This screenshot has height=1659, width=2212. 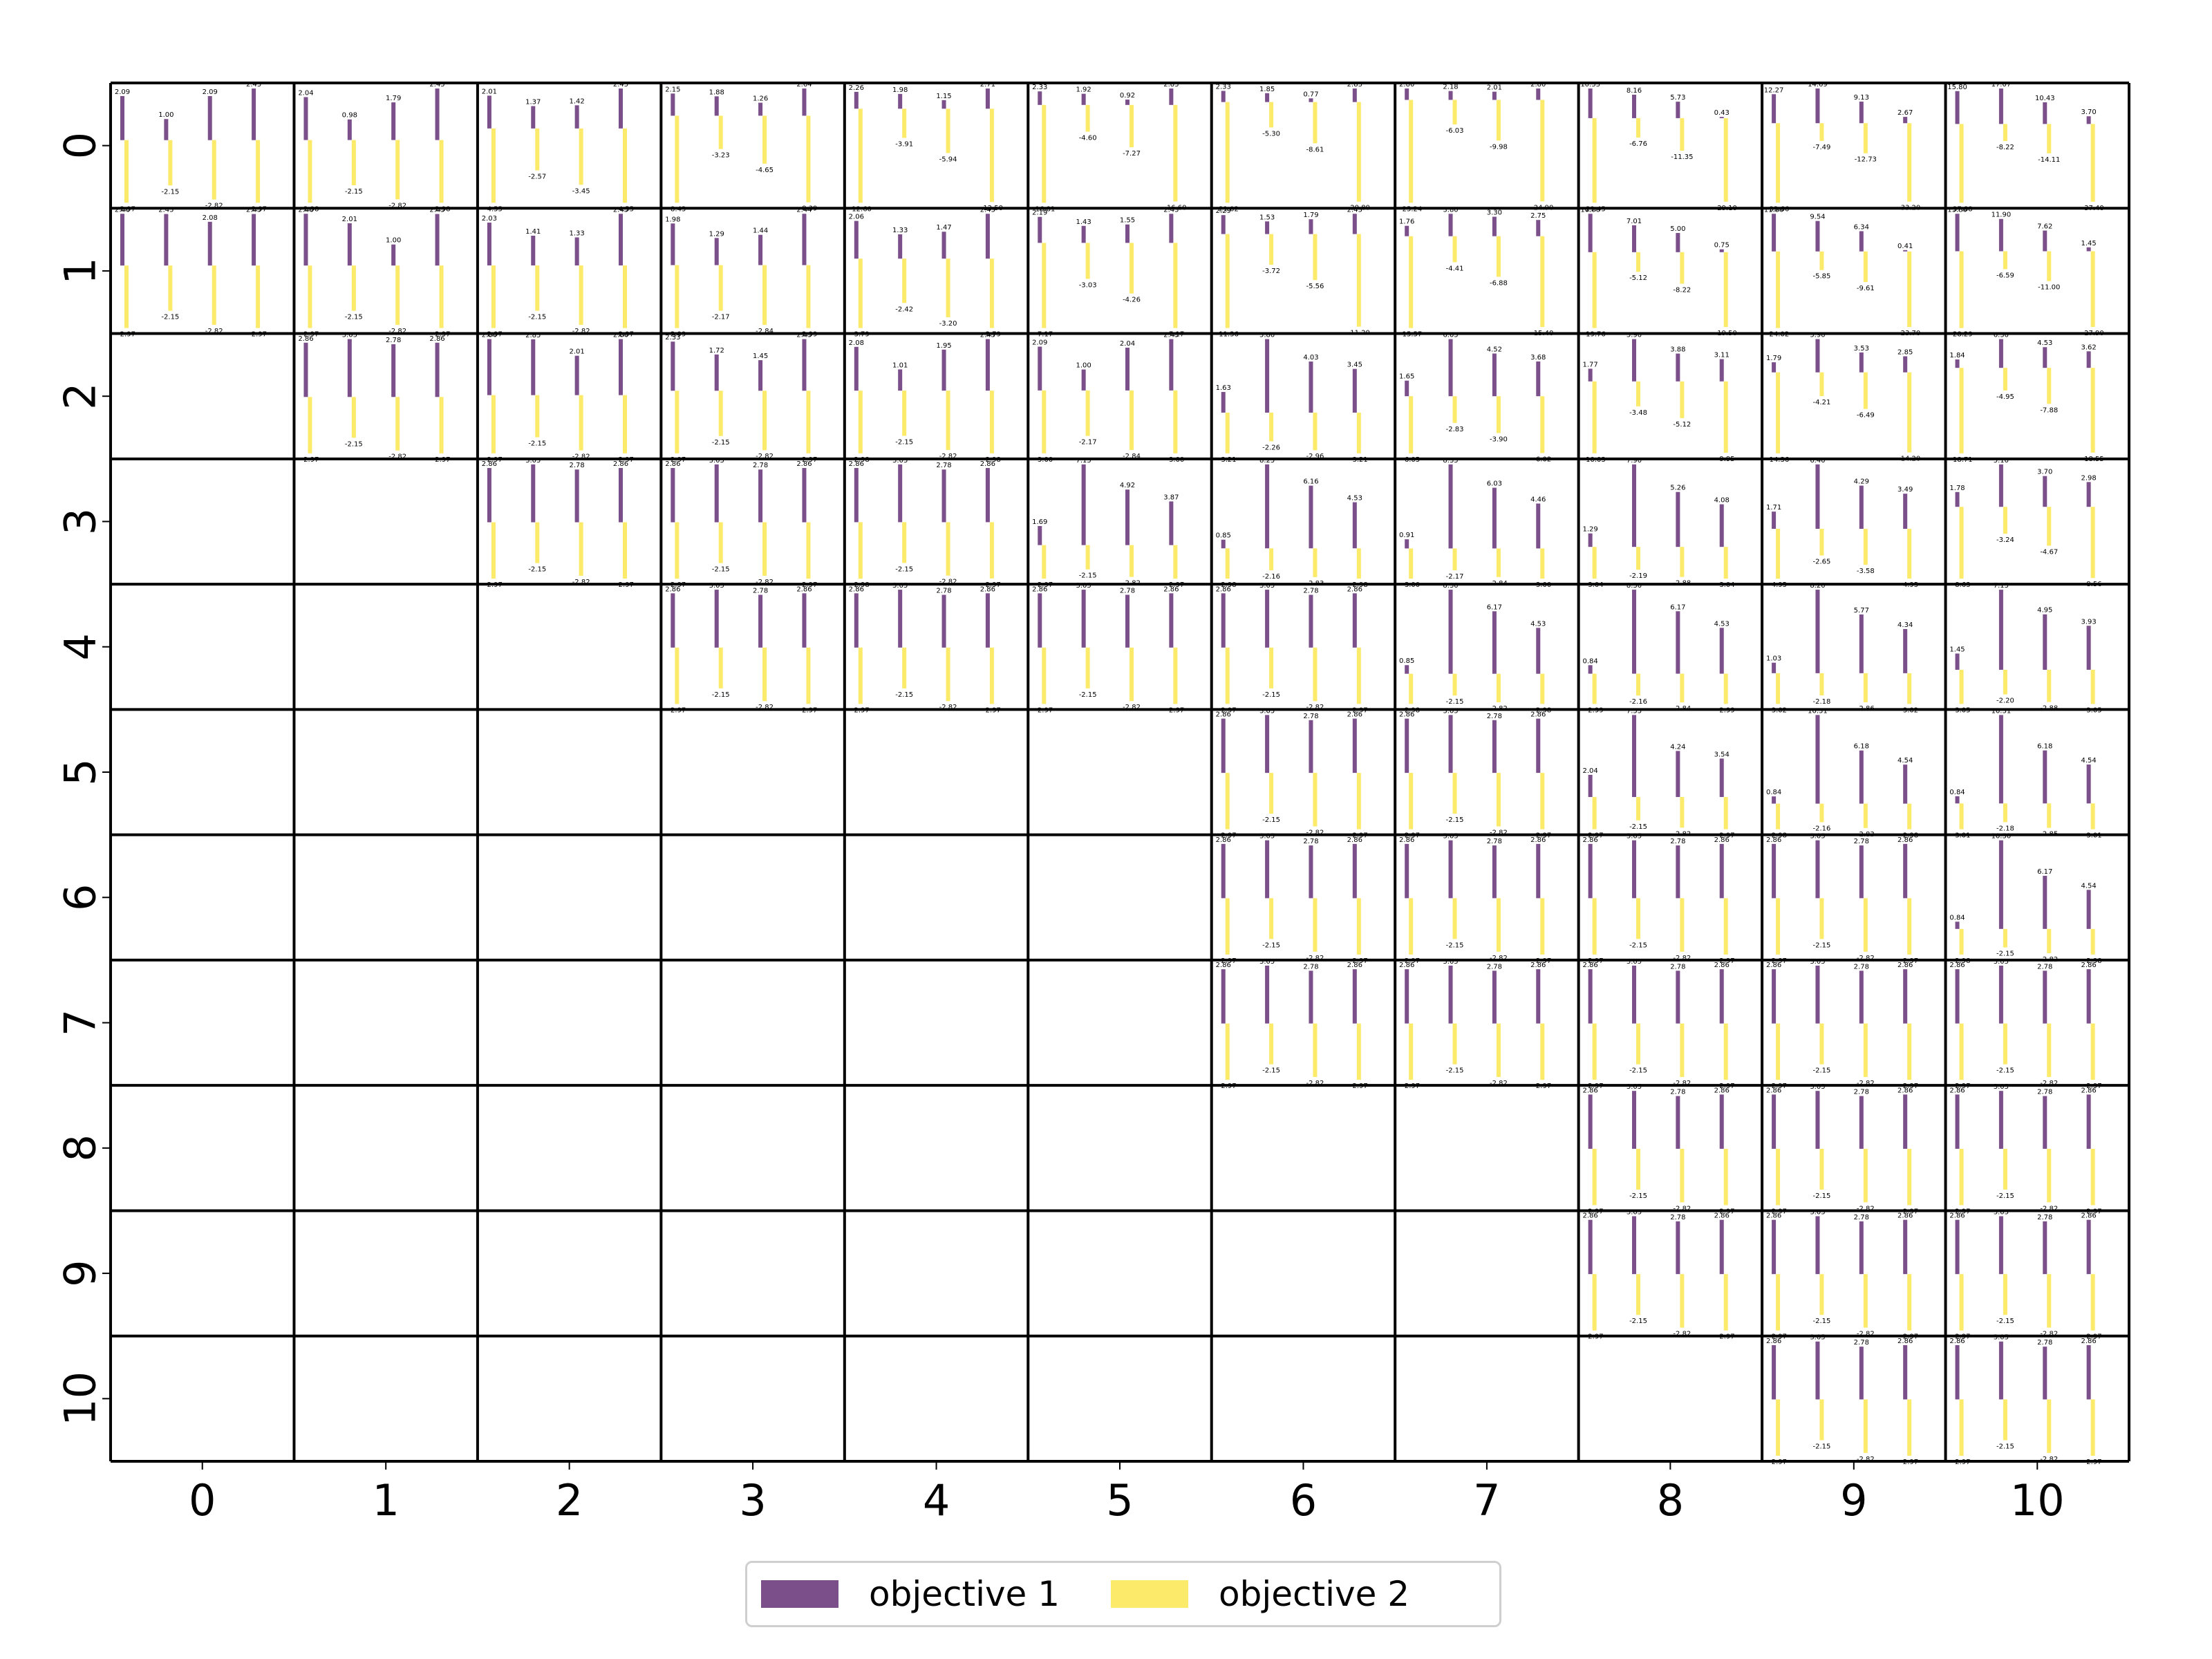 I want to click on x-tick-label: 8, so click(x=1671, y=1501).